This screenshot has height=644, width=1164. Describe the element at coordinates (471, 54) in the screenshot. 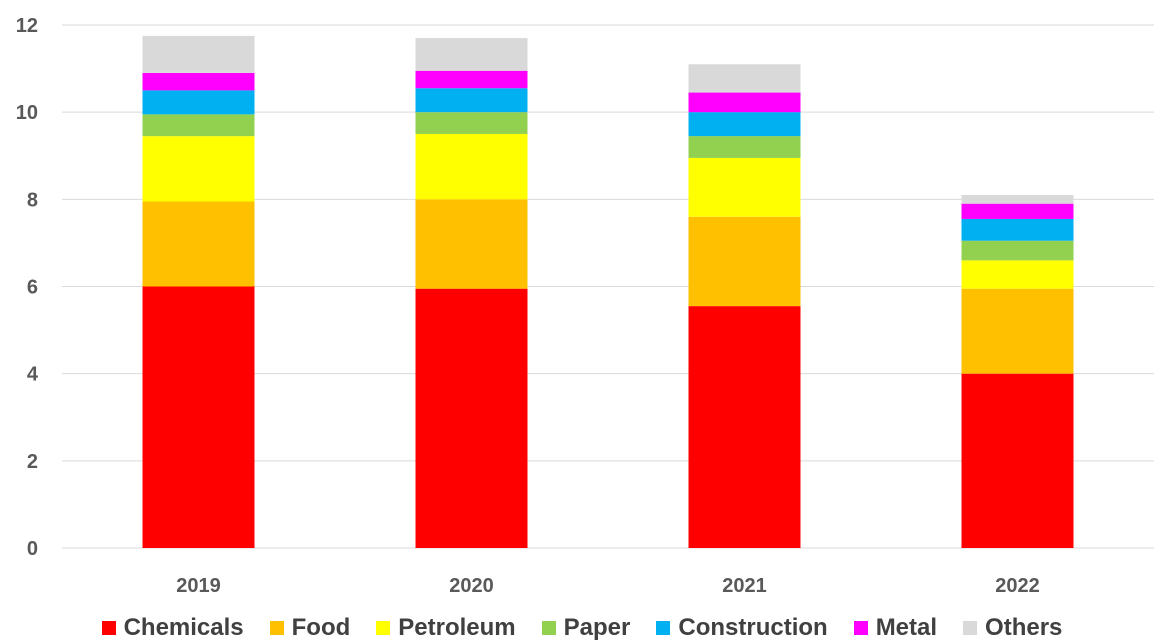

I see `bar-segment-others-2020` at that location.